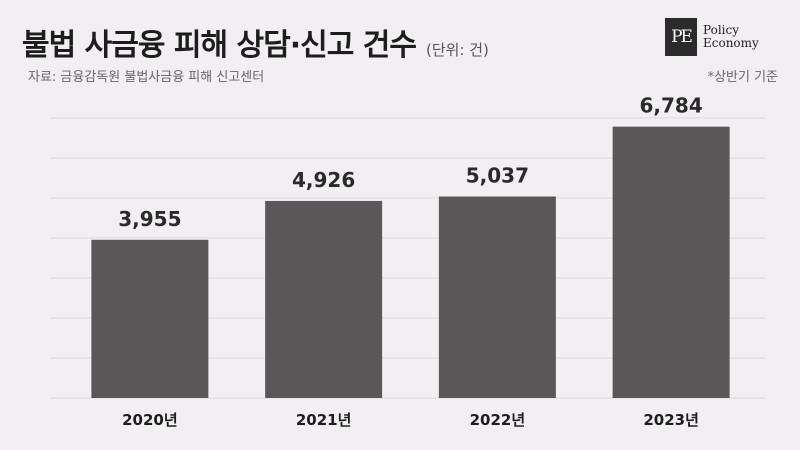 This screenshot has height=450, width=800. What do you see at coordinates (721, 30) in the screenshot?
I see `logo-line-1: Policy` at bounding box center [721, 30].